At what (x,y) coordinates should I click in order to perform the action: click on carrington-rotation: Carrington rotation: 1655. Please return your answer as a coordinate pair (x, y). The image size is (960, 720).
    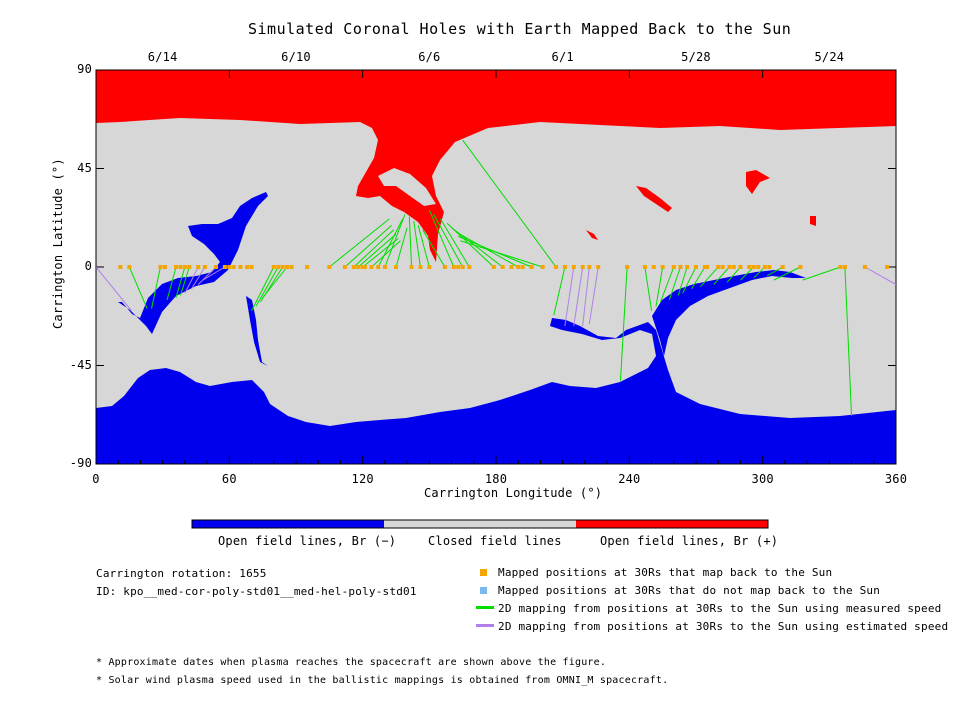
    Looking at the image, I should click on (181, 573).